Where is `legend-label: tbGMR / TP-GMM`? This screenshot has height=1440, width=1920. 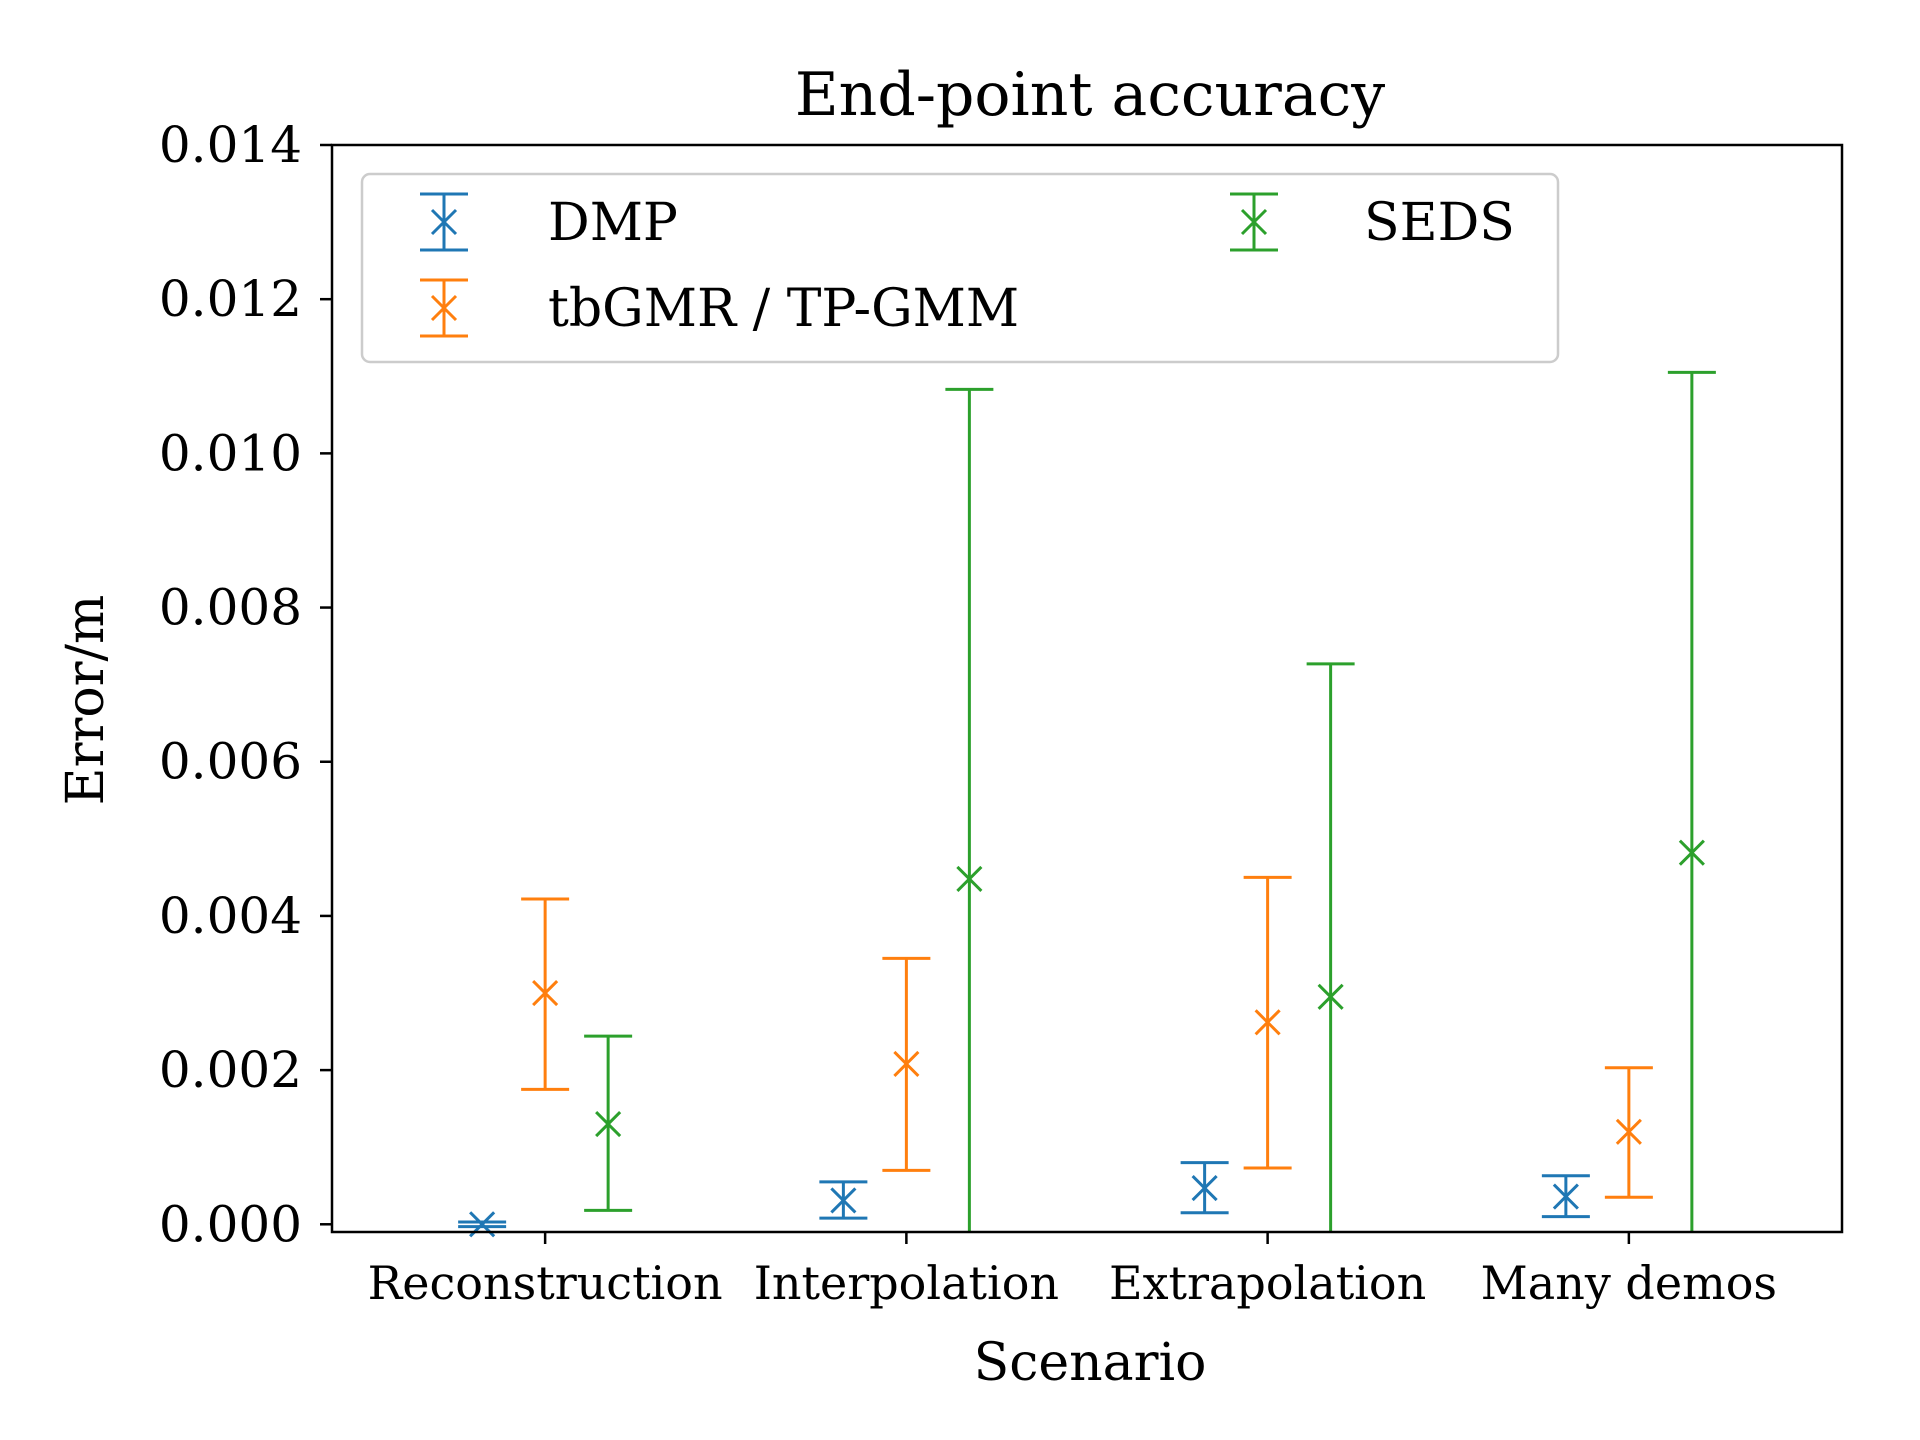 legend-label: tbGMR / TP-GMM is located at coordinates (783, 309).